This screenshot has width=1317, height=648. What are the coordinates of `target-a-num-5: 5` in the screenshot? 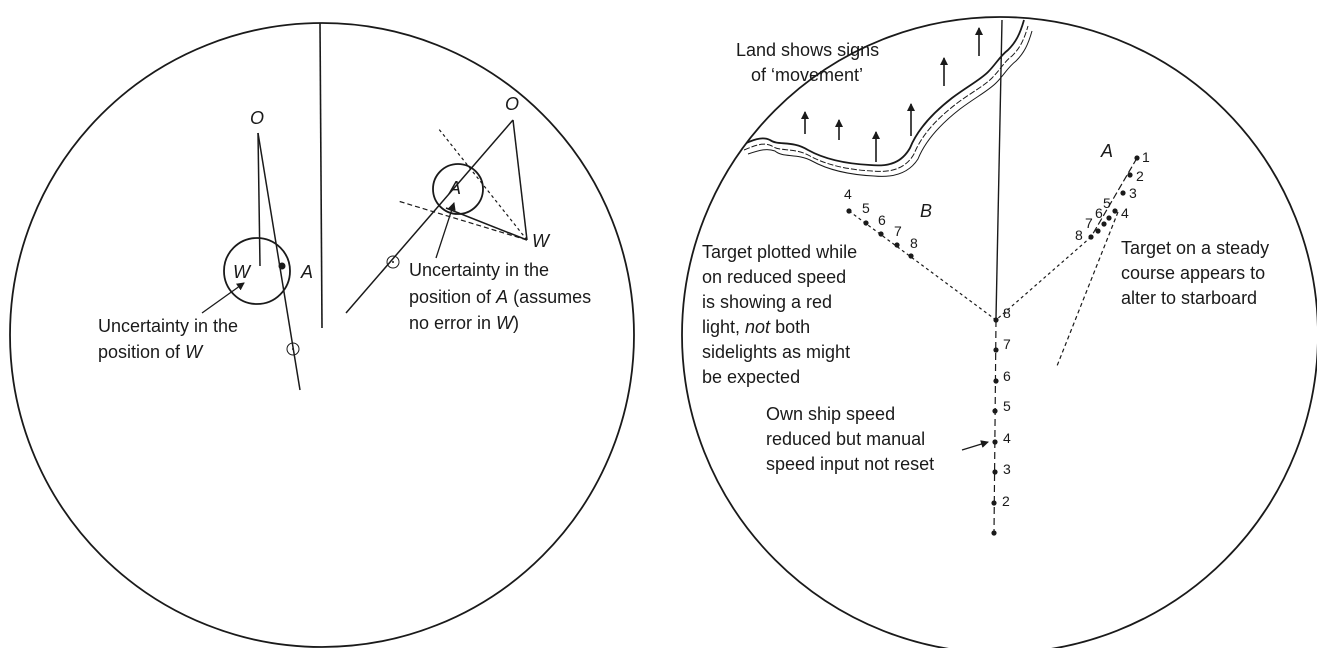 It's located at (1107, 203).